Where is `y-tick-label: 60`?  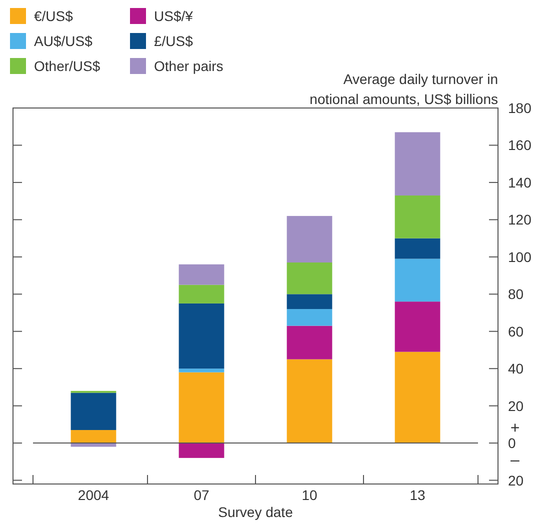 y-tick-label: 60 is located at coordinates (516, 331).